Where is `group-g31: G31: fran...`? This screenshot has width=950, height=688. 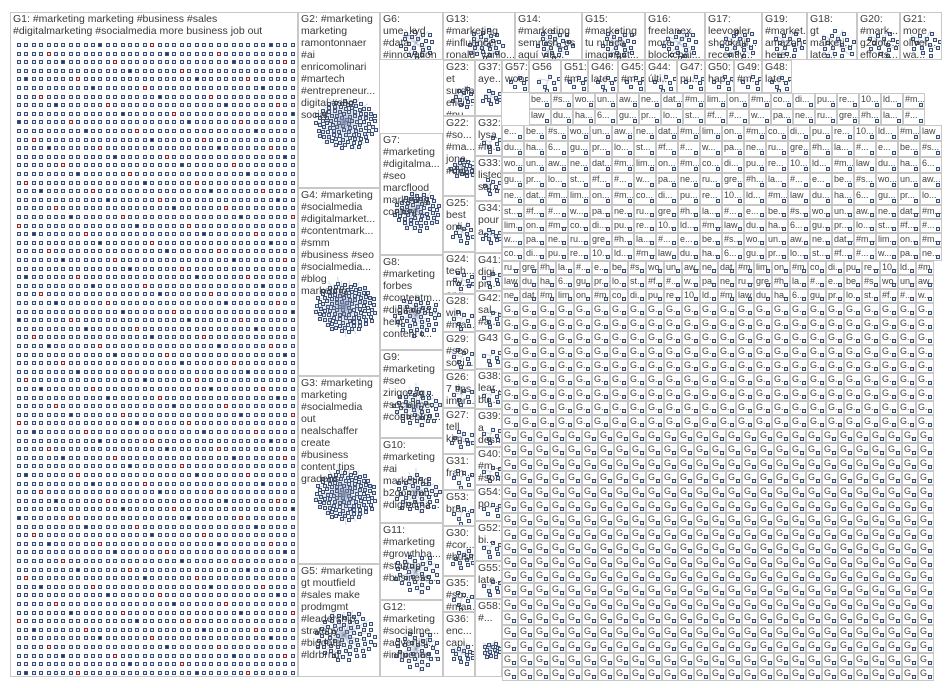 group-g31: G31: fran... is located at coordinates (459, 472).